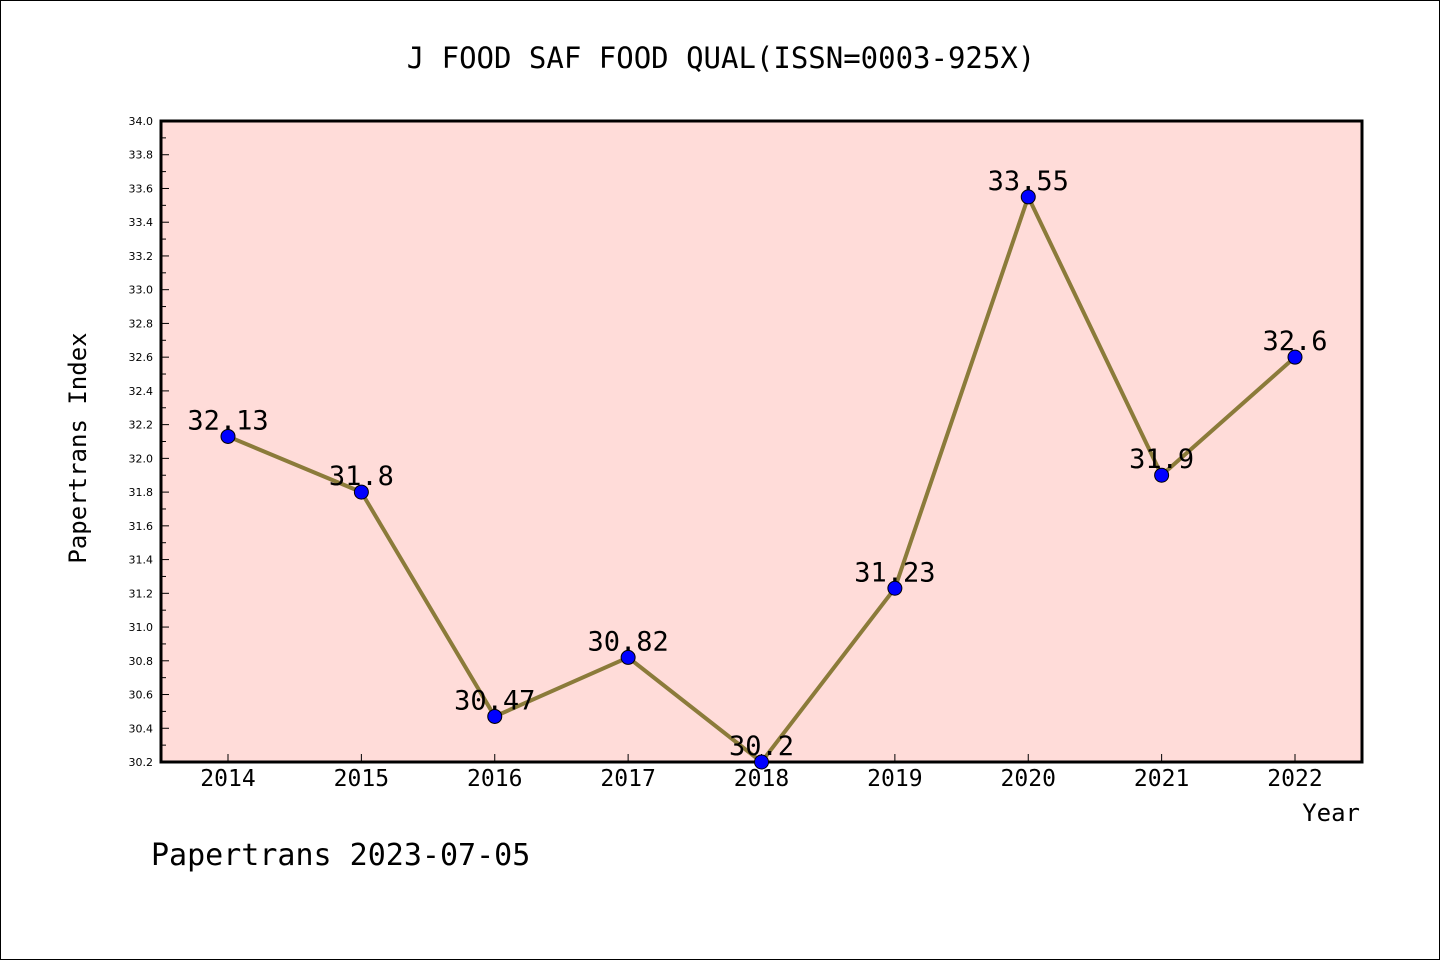 Image resolution: width=1440 pixels, height=961 pixels. Describe the element at coordinates (141, 323) in the screenshot. I see `y-tick-label: 32.8` at that location.